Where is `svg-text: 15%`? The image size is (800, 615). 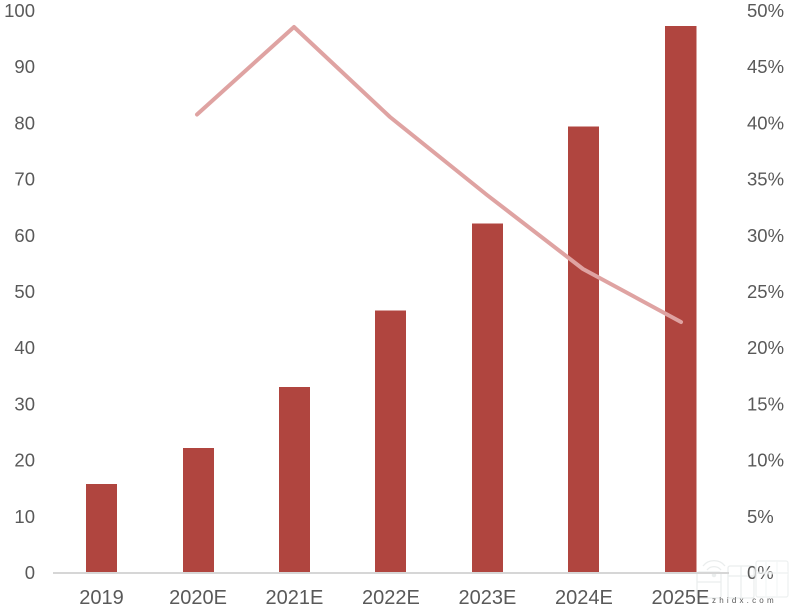 svg-text: 15% is located at coordinates (765, 403).